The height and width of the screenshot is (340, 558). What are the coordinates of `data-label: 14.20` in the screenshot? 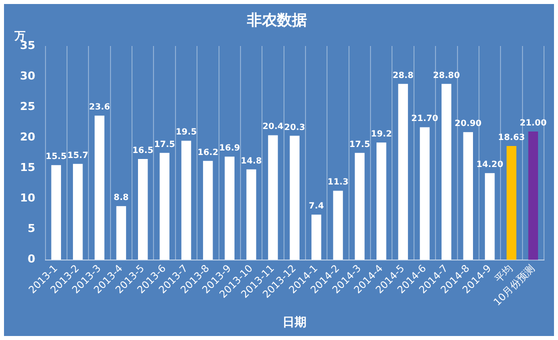 It's located at (490, 165).